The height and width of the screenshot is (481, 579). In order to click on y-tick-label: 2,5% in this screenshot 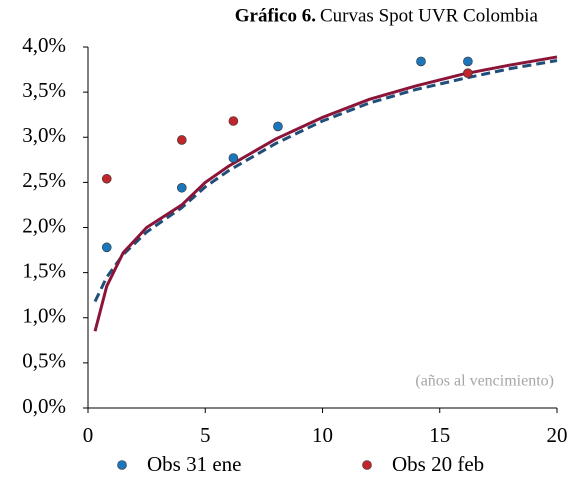, I will do `click(44, 180)`.